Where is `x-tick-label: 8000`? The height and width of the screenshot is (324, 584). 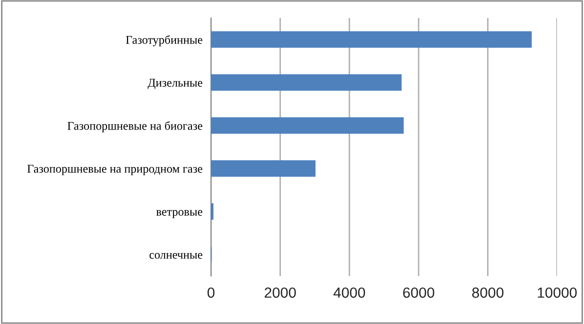 x-tick-label: 8000 is located at coordinates (488, 292).